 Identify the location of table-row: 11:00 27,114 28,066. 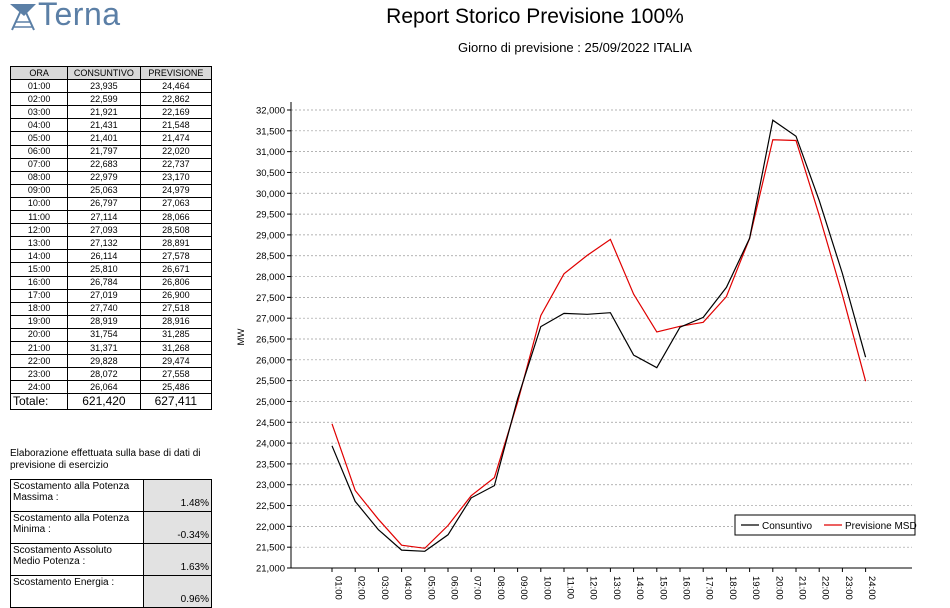
(111, 217).